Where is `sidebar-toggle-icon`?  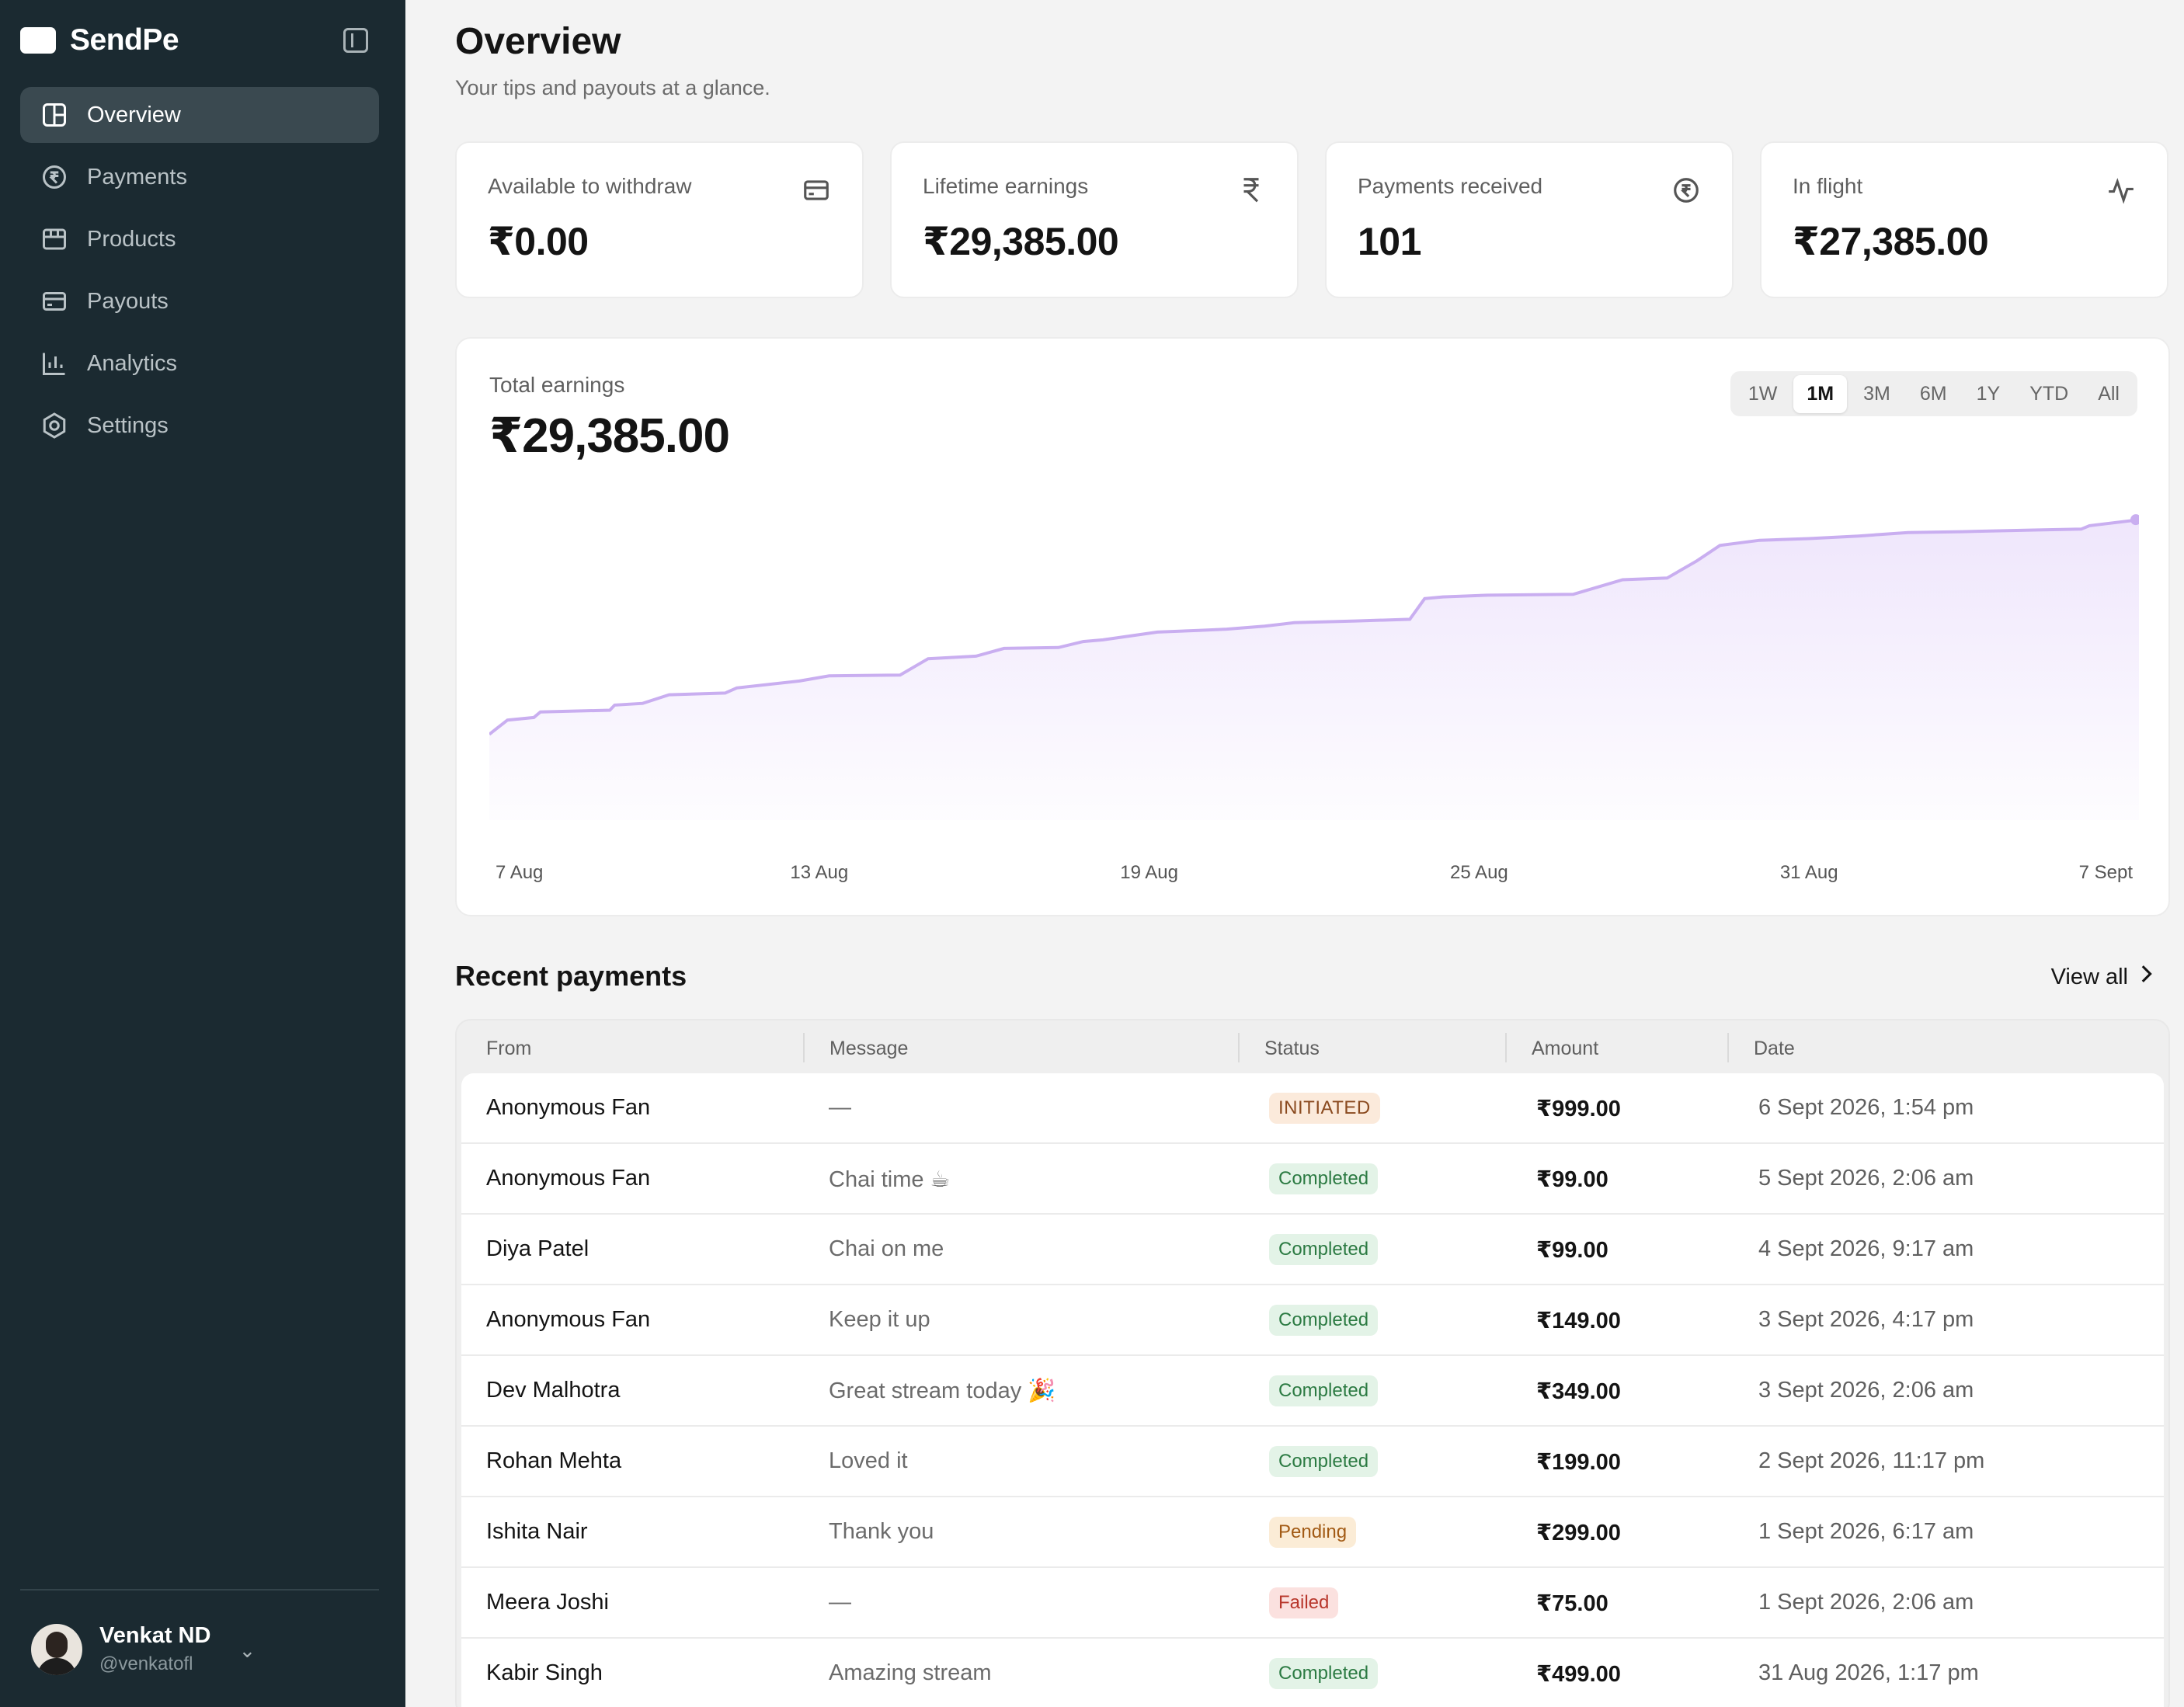 sidebar-toggle-icon is located at coordinates (356, 40).